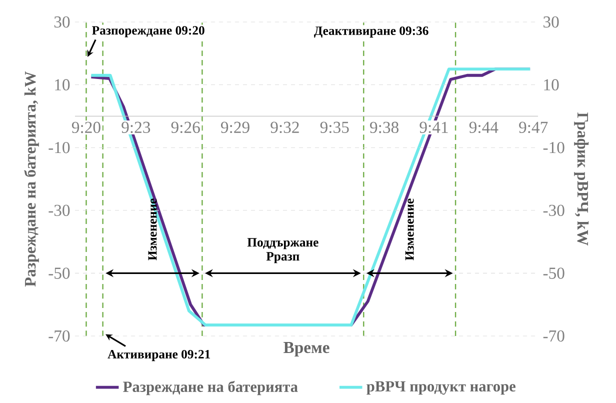 The width and height of the screenshot is (616, 403). What do you see at coordinates (434, 128) in the screenshot?
I see `x-tick-label: 9:41` at bounding box center [434, 128].